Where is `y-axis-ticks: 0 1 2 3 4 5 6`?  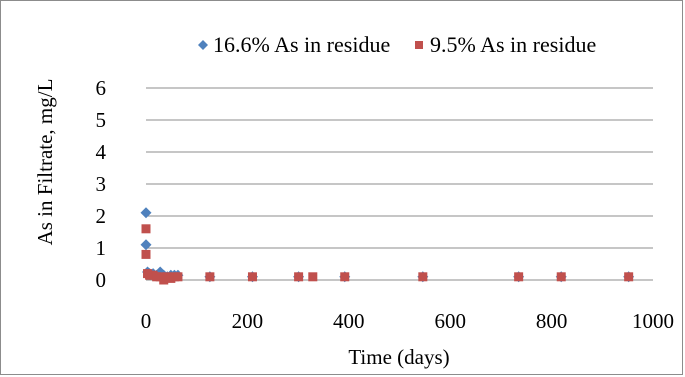
y-axis-ticks: 0 1 2 3 4 5 6 is located at coordinates (101, 184).